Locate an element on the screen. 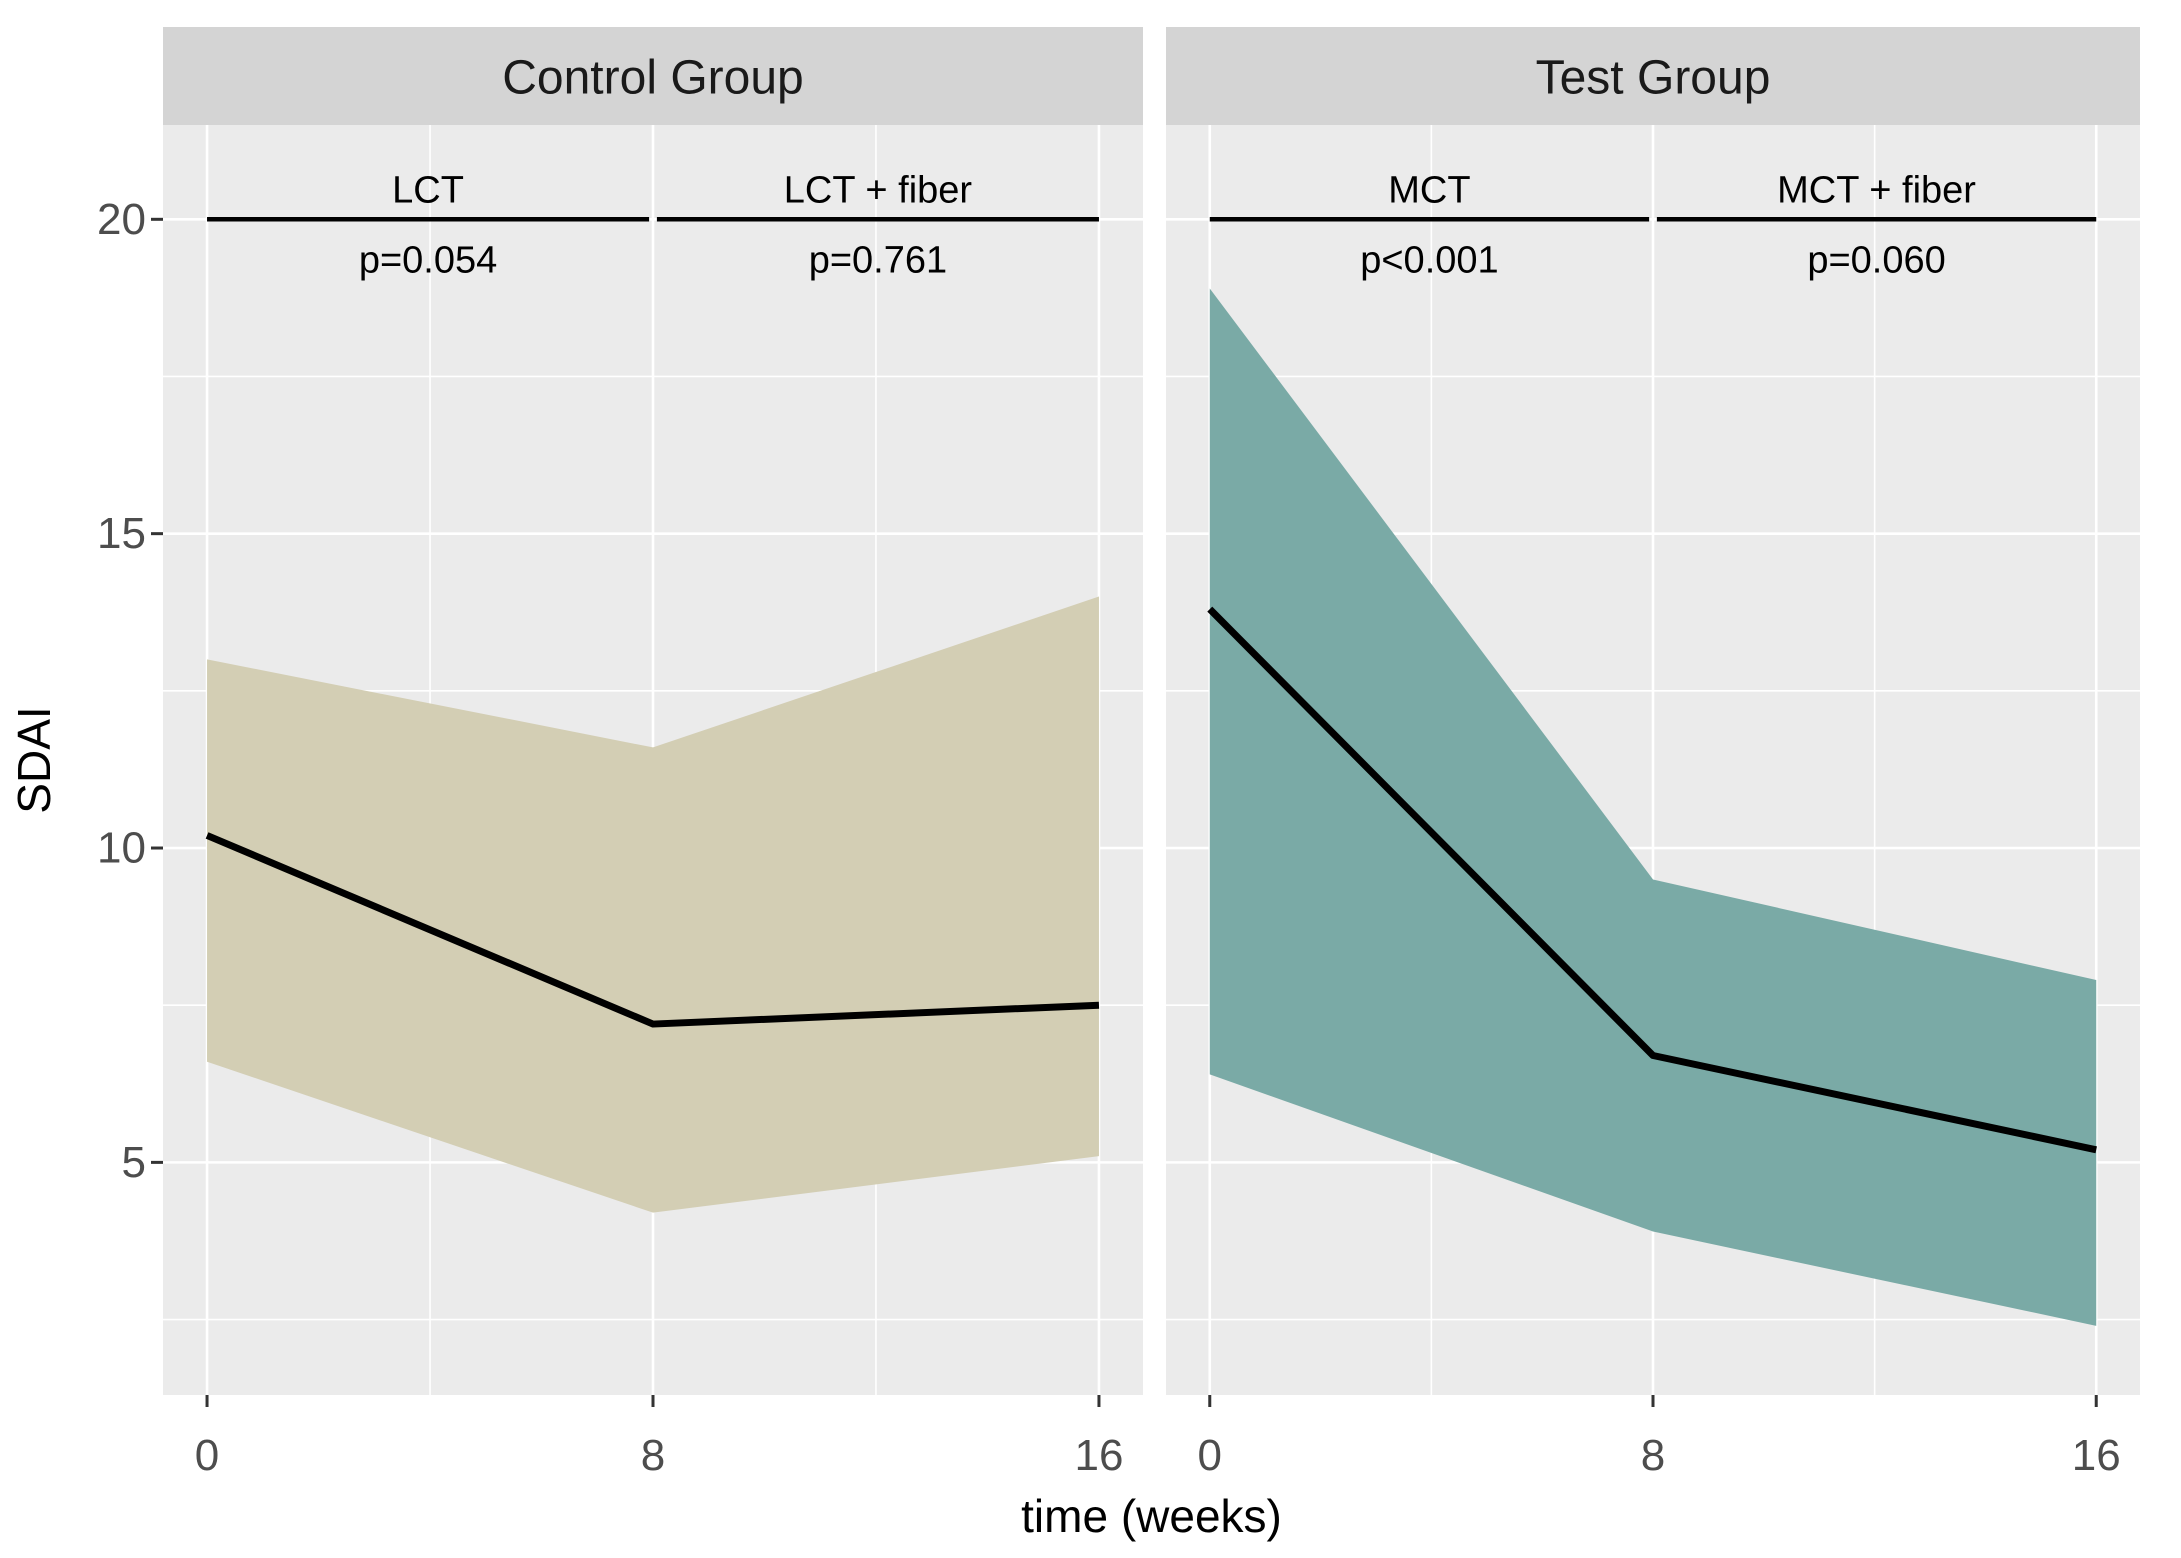 The image size is (2181, 1558). comparison-label: LCT + fiber is located at coordinates (878, 190).